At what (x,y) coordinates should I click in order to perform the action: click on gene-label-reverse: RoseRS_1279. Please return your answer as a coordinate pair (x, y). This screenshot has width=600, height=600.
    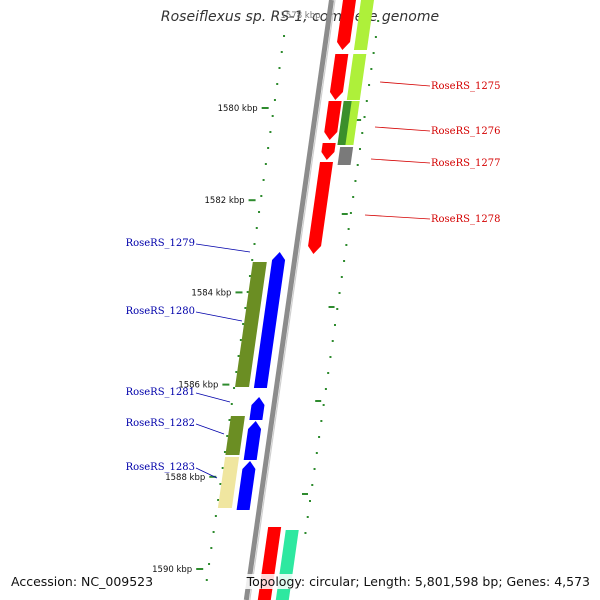
    Looking at the image, I should click on (160, 243).